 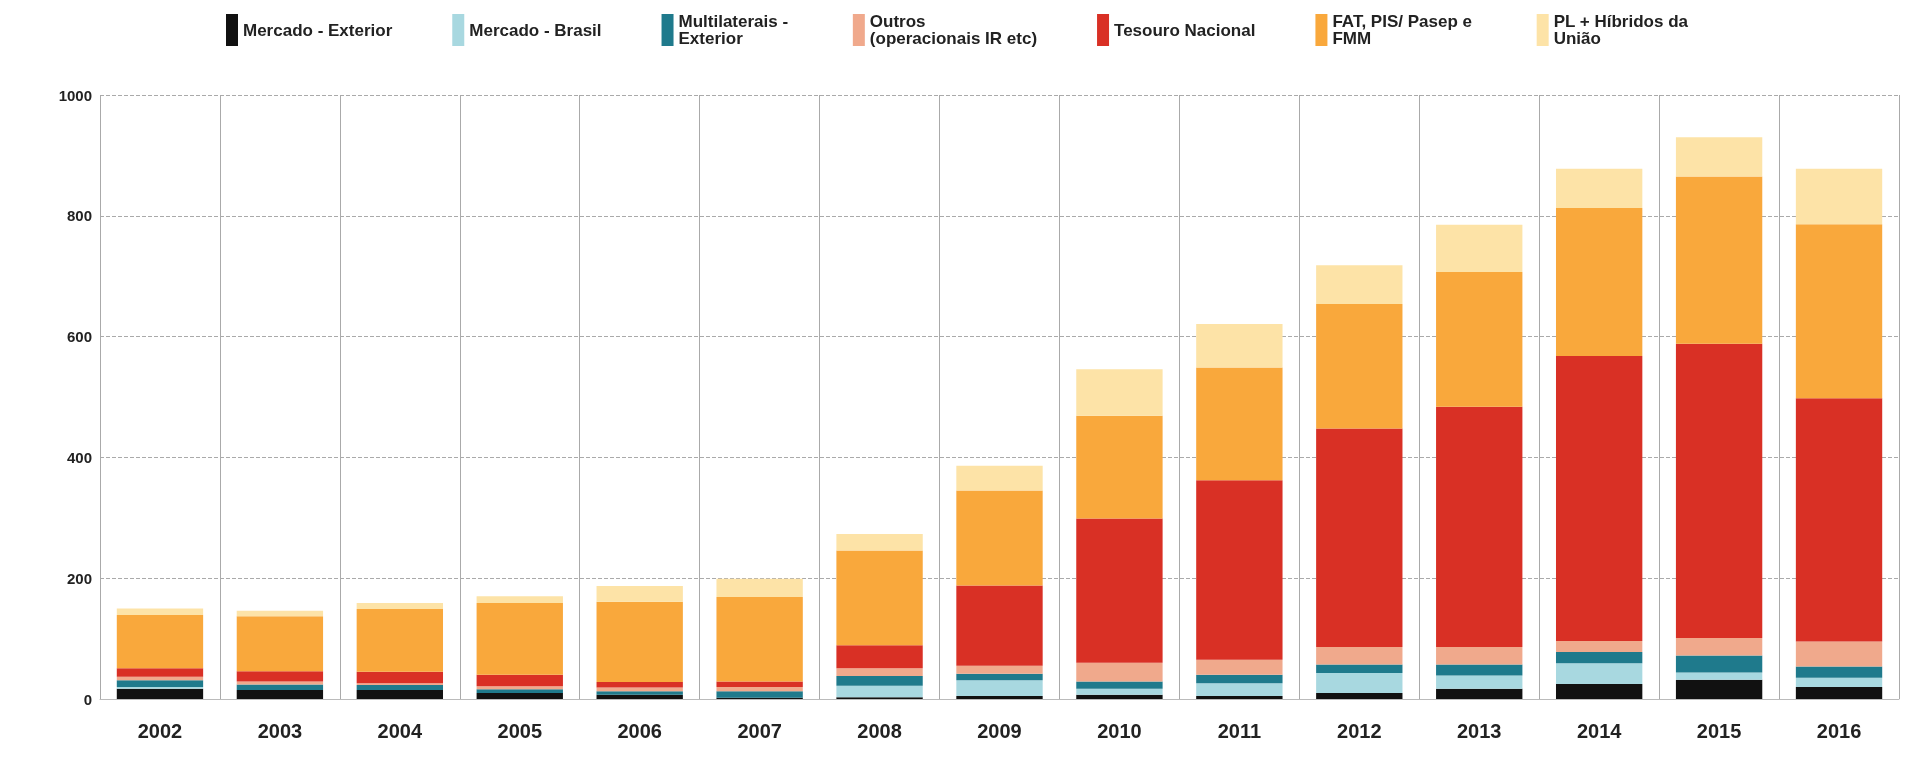 What do you see at coordinates (1479, 731) in the screenshot?
I see `x-tick-label: 2013` at bounding box center [1479, 731].